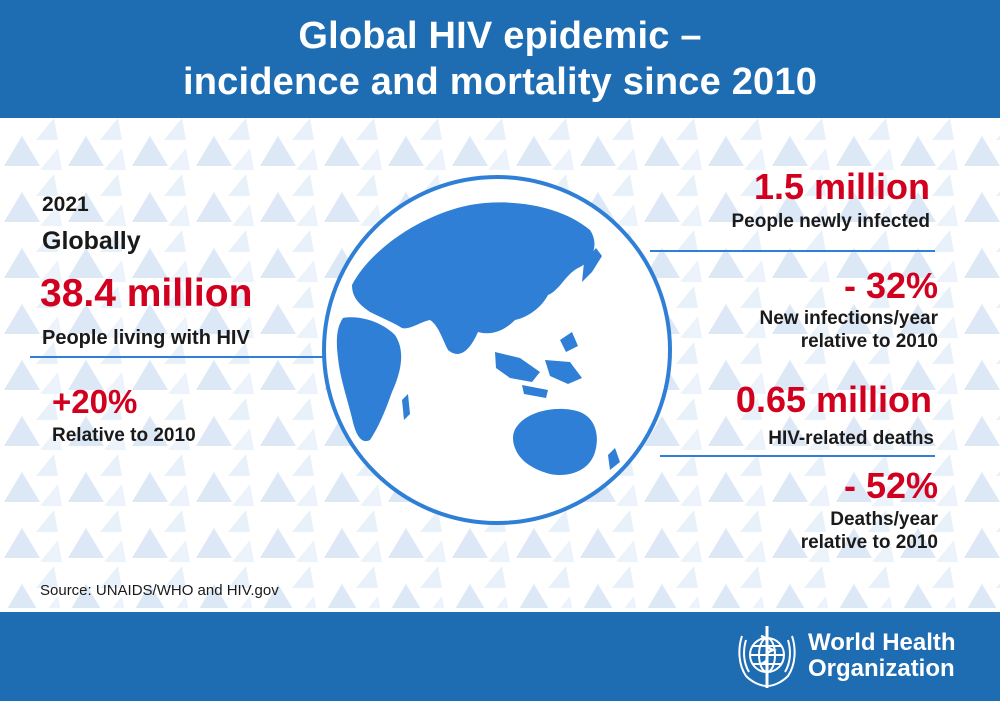 The height and width of the screenshot is (701, 1000). Describe the element at coordinates (881, 668) in the screenshot. I see `who-logo-line-2: Organization` at that location.